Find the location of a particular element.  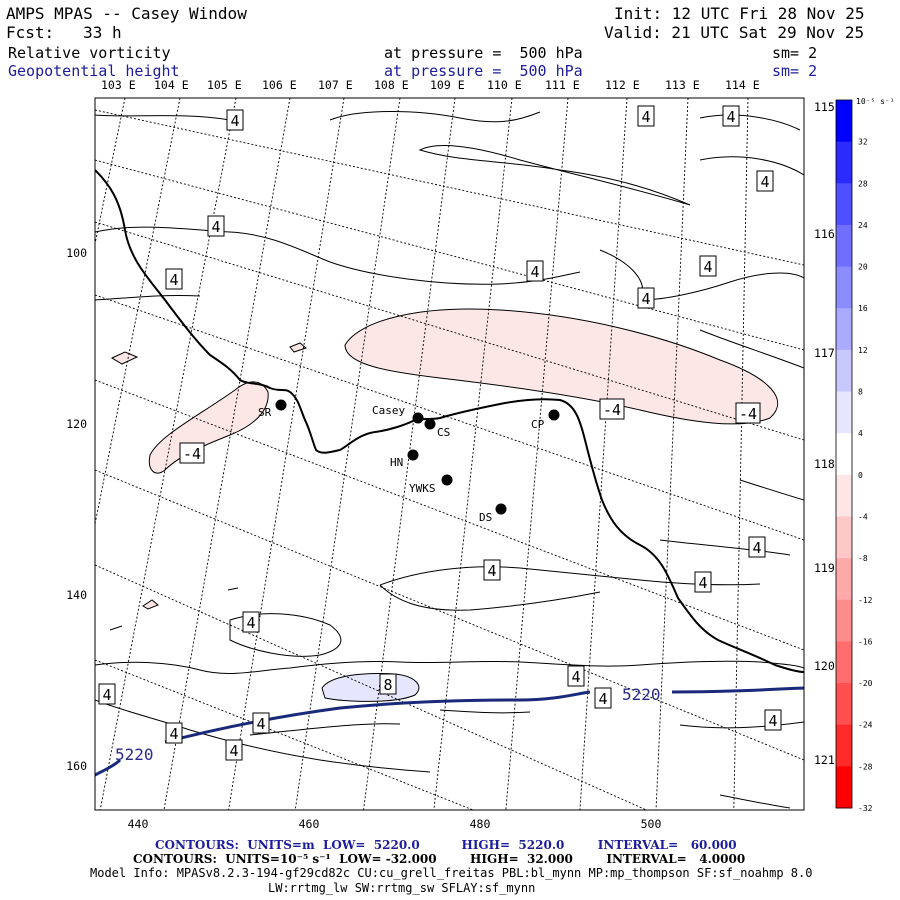

colorbar-label: 8 is located at coordinates (860, 392).